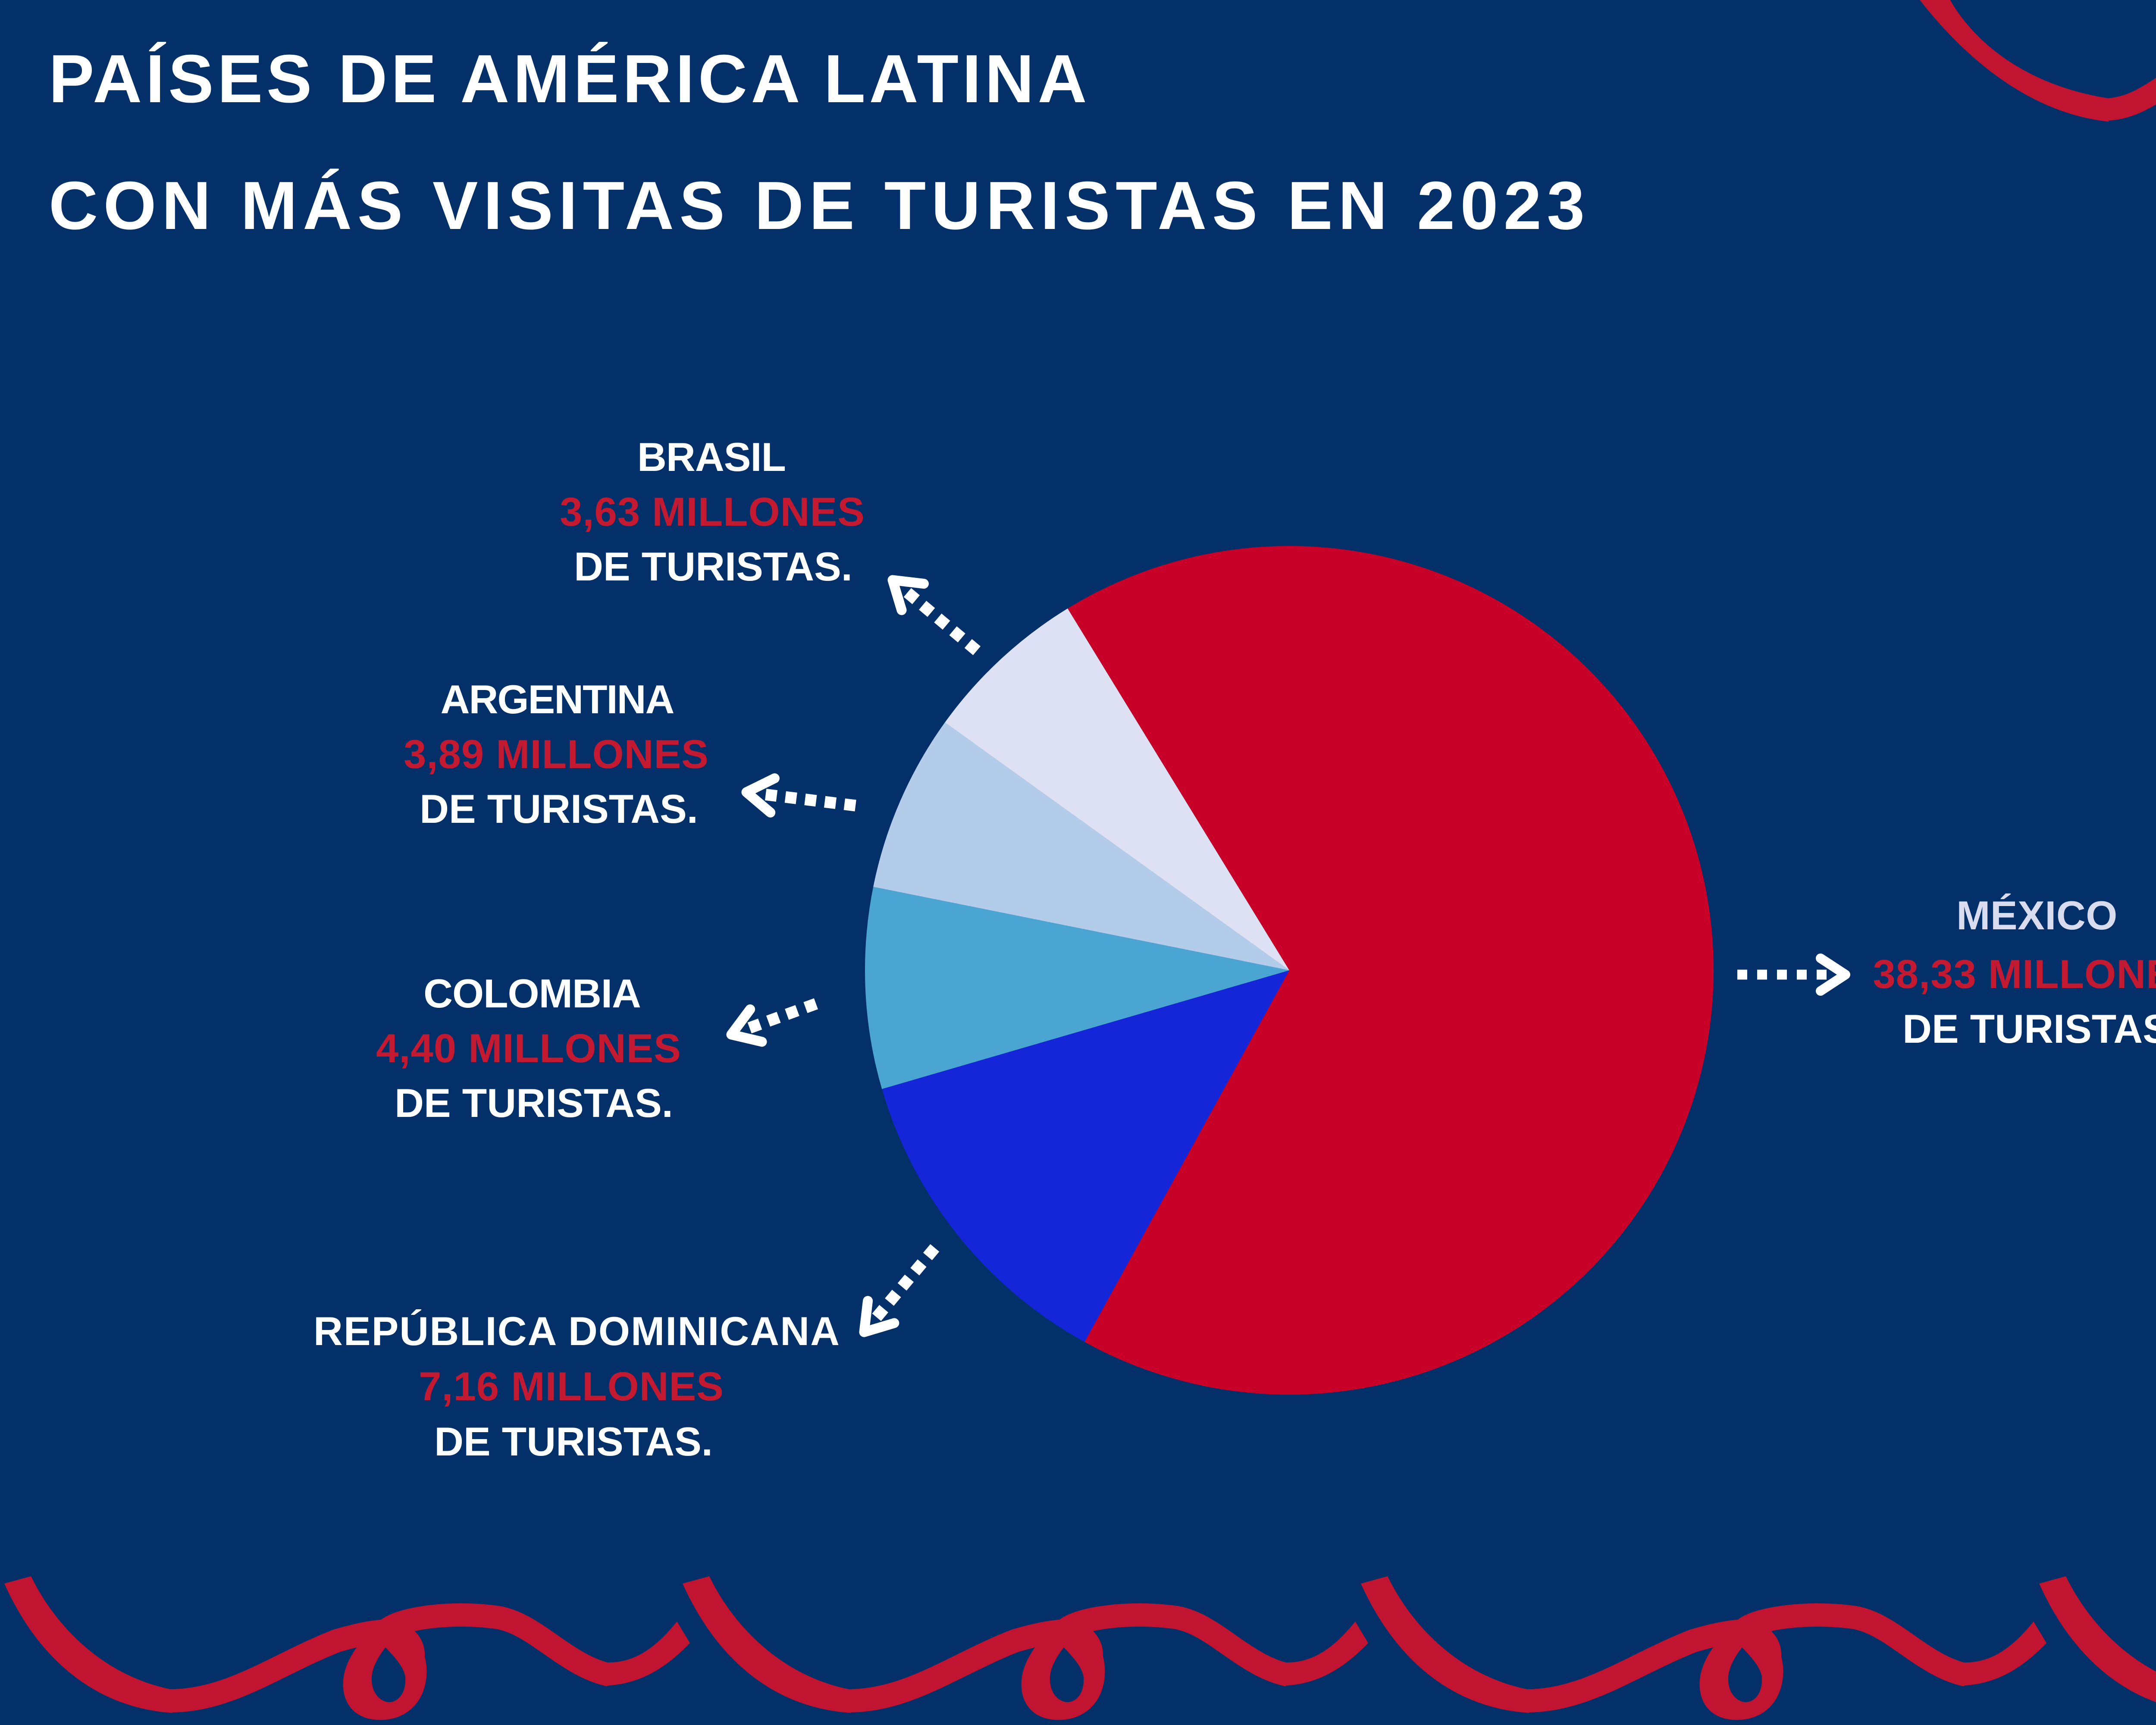 This screenshot has width=2156, height=1725. What do you see at coordinates (712, 512) in the screenshot?
I see `svg-text: 3,63 MILLONES` at bounding box center [712, 512].